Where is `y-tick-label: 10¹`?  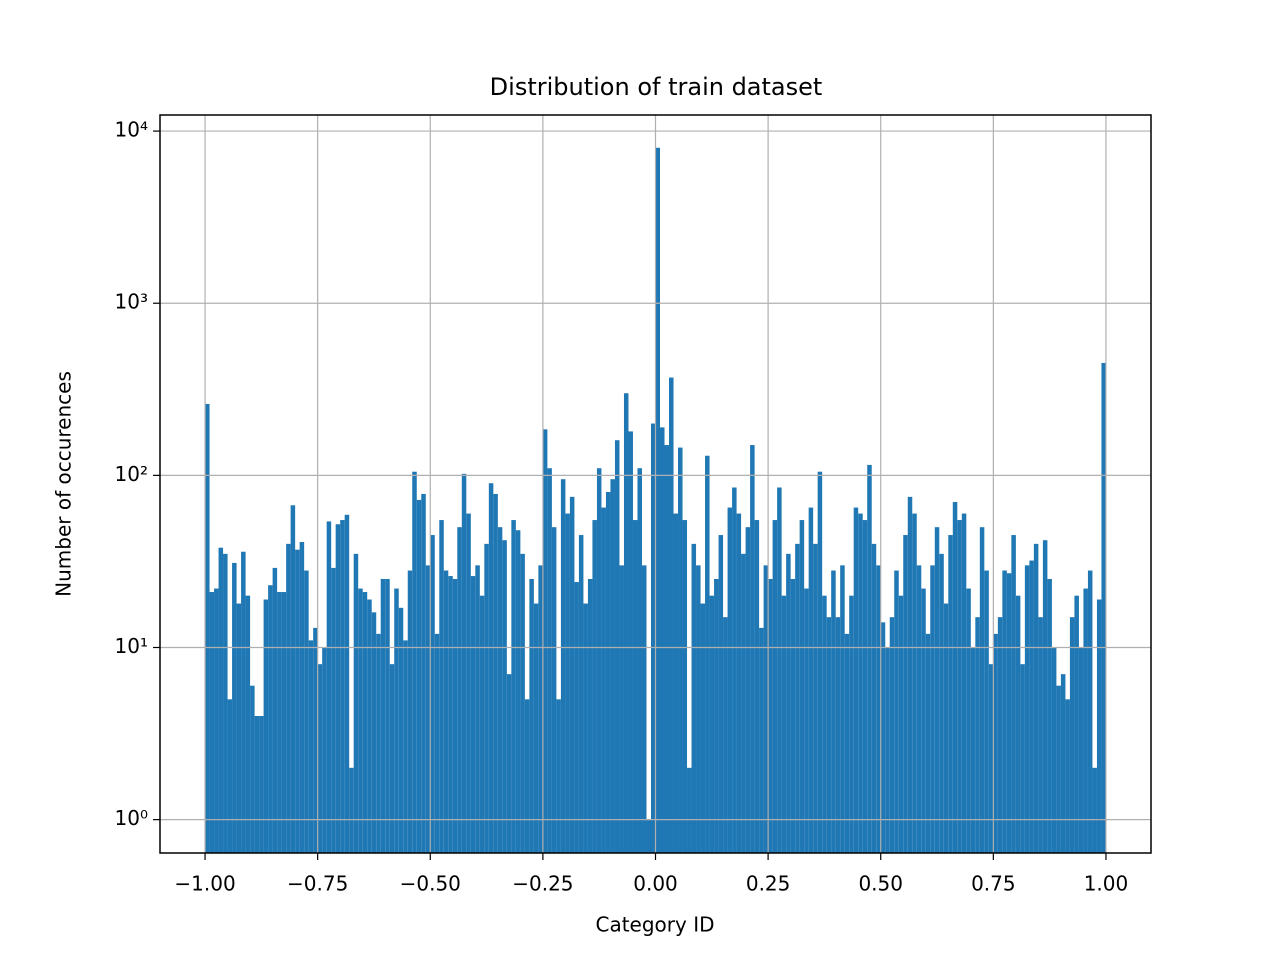
y-tick-label: 10¹ is located at coordinates (131, 646).